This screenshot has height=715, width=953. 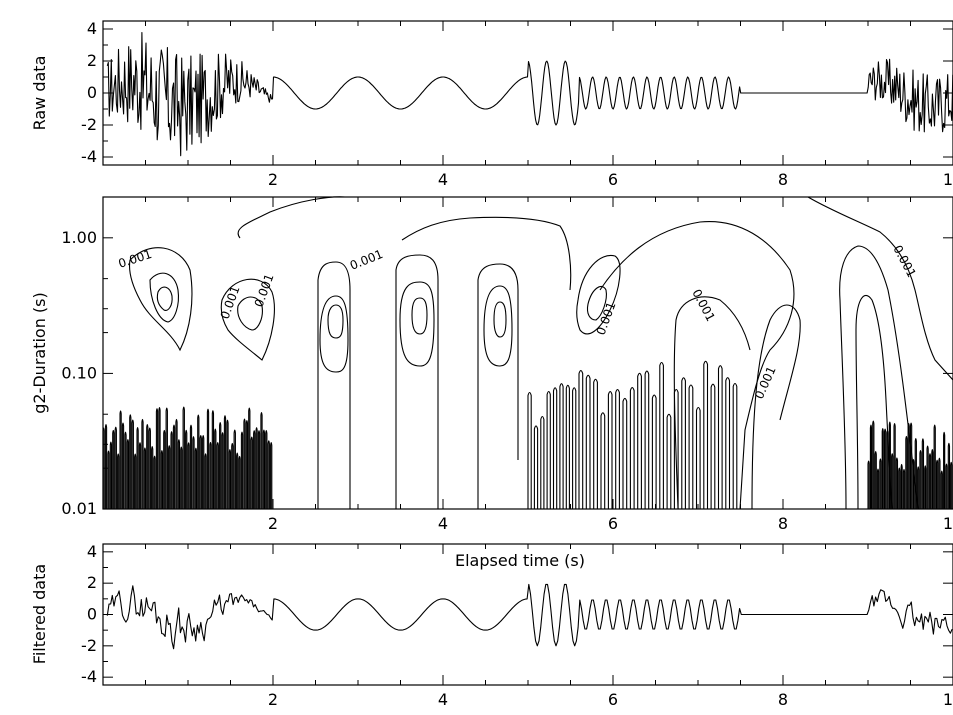 I want to click on filtered-data-trace, so click(x=529, y=616).